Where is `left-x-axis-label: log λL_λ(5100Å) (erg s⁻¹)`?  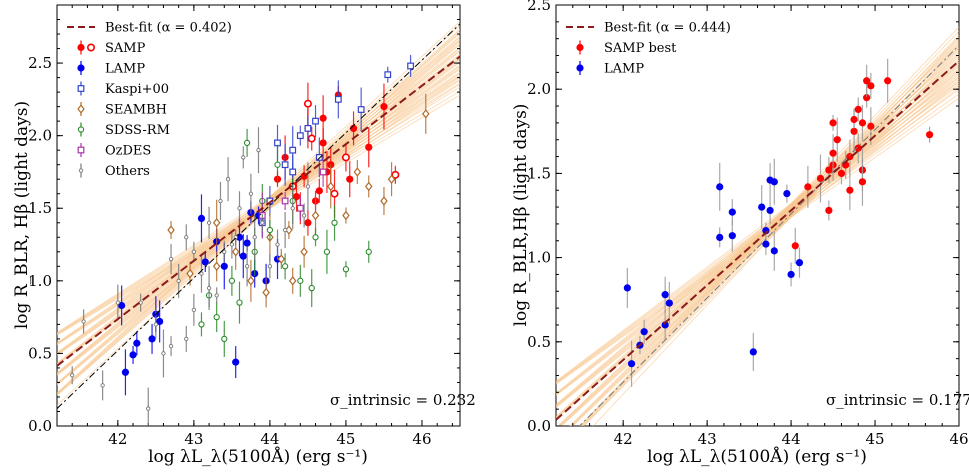
left-x-axis-label: log λL_λ(5100Å) (erg s⁻¹) is located at coordinates (258, 456).